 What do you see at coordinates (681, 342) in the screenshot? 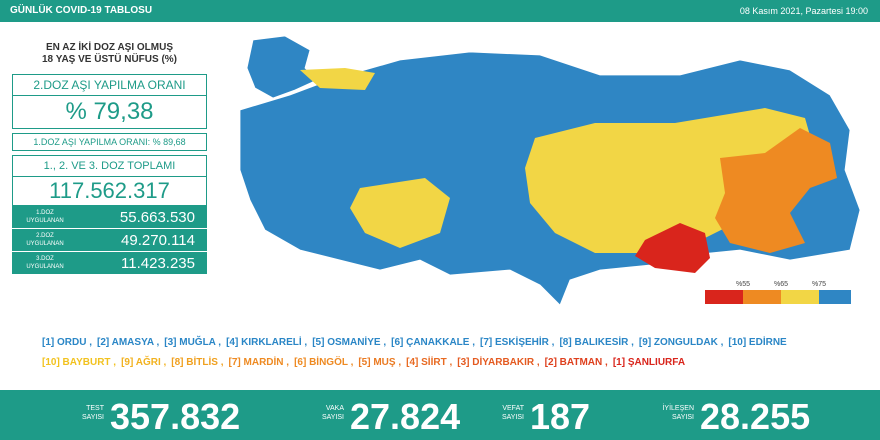
I see `province: [9] ZONGULDAK ,` at bounding box center [681, 342].